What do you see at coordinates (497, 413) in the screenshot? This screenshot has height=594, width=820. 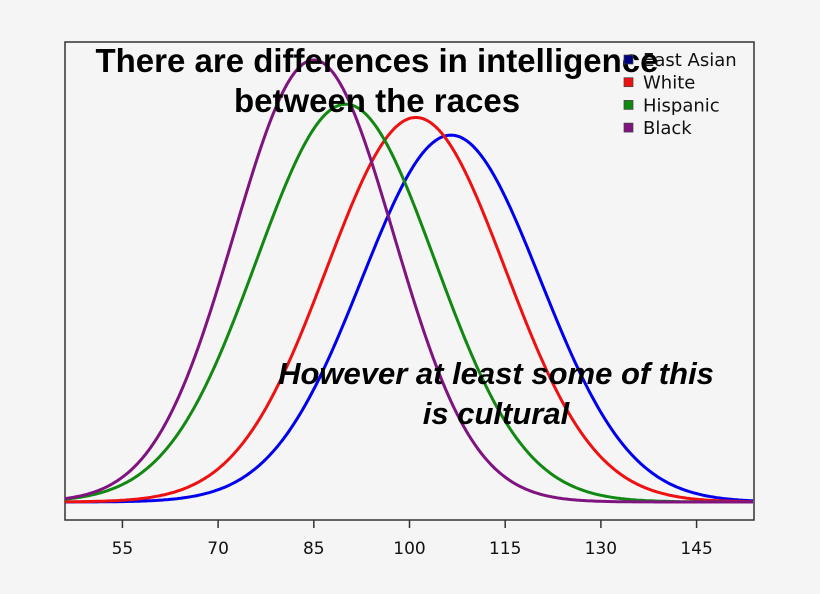 I see `annotation-line-2: is cultural` at bounding box center [497, 413].